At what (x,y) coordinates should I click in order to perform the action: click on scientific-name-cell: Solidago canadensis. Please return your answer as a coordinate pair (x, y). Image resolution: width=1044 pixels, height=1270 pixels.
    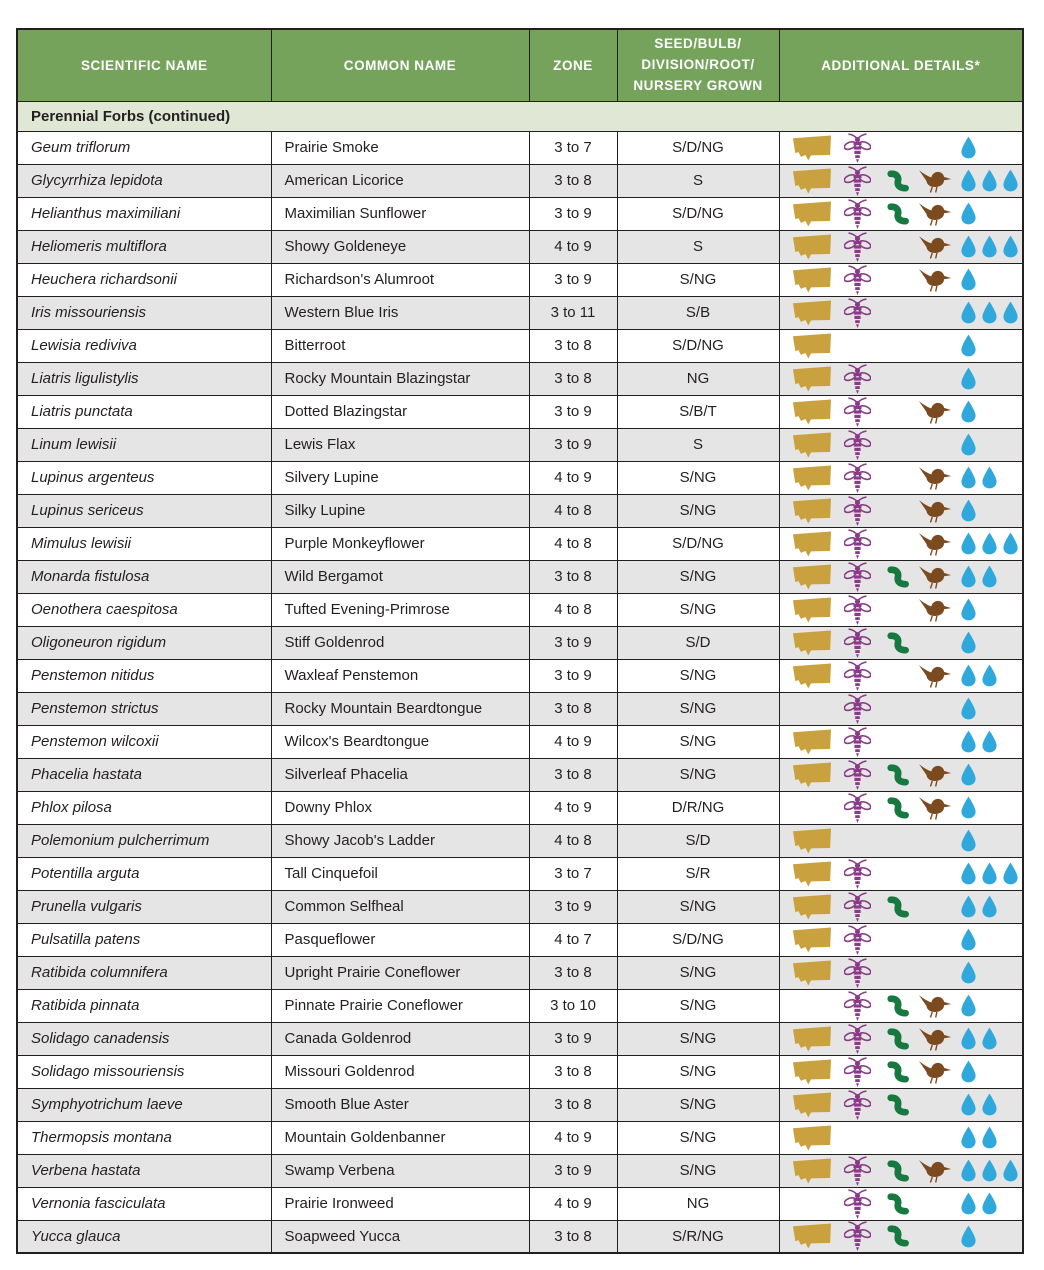
    Looking at the image, I should click on (144, 1038).